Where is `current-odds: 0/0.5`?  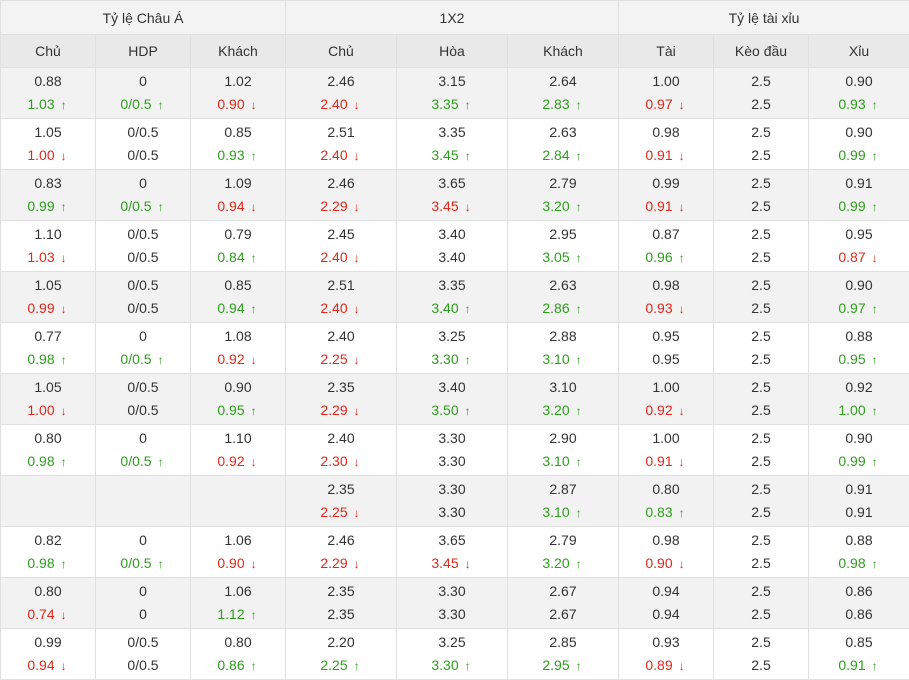 current-odds: 0/0.5 is located at coordinates (143, 155).